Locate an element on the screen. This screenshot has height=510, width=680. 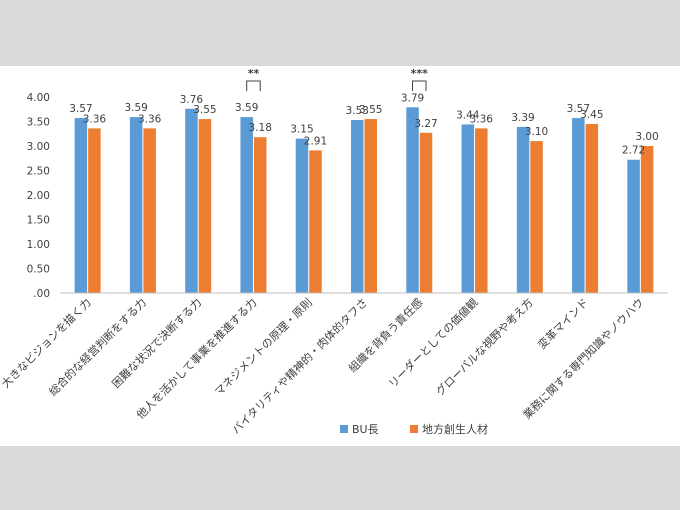
y-tick-label: 1.00 is located at coordinates (38, 245).